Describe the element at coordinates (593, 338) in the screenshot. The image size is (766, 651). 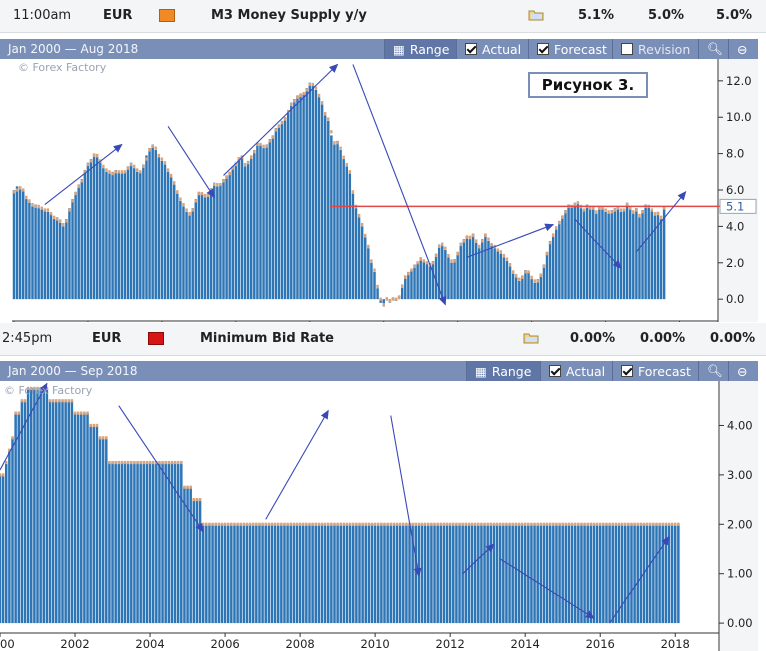
I see `event-actual: 0.00%` at that location.